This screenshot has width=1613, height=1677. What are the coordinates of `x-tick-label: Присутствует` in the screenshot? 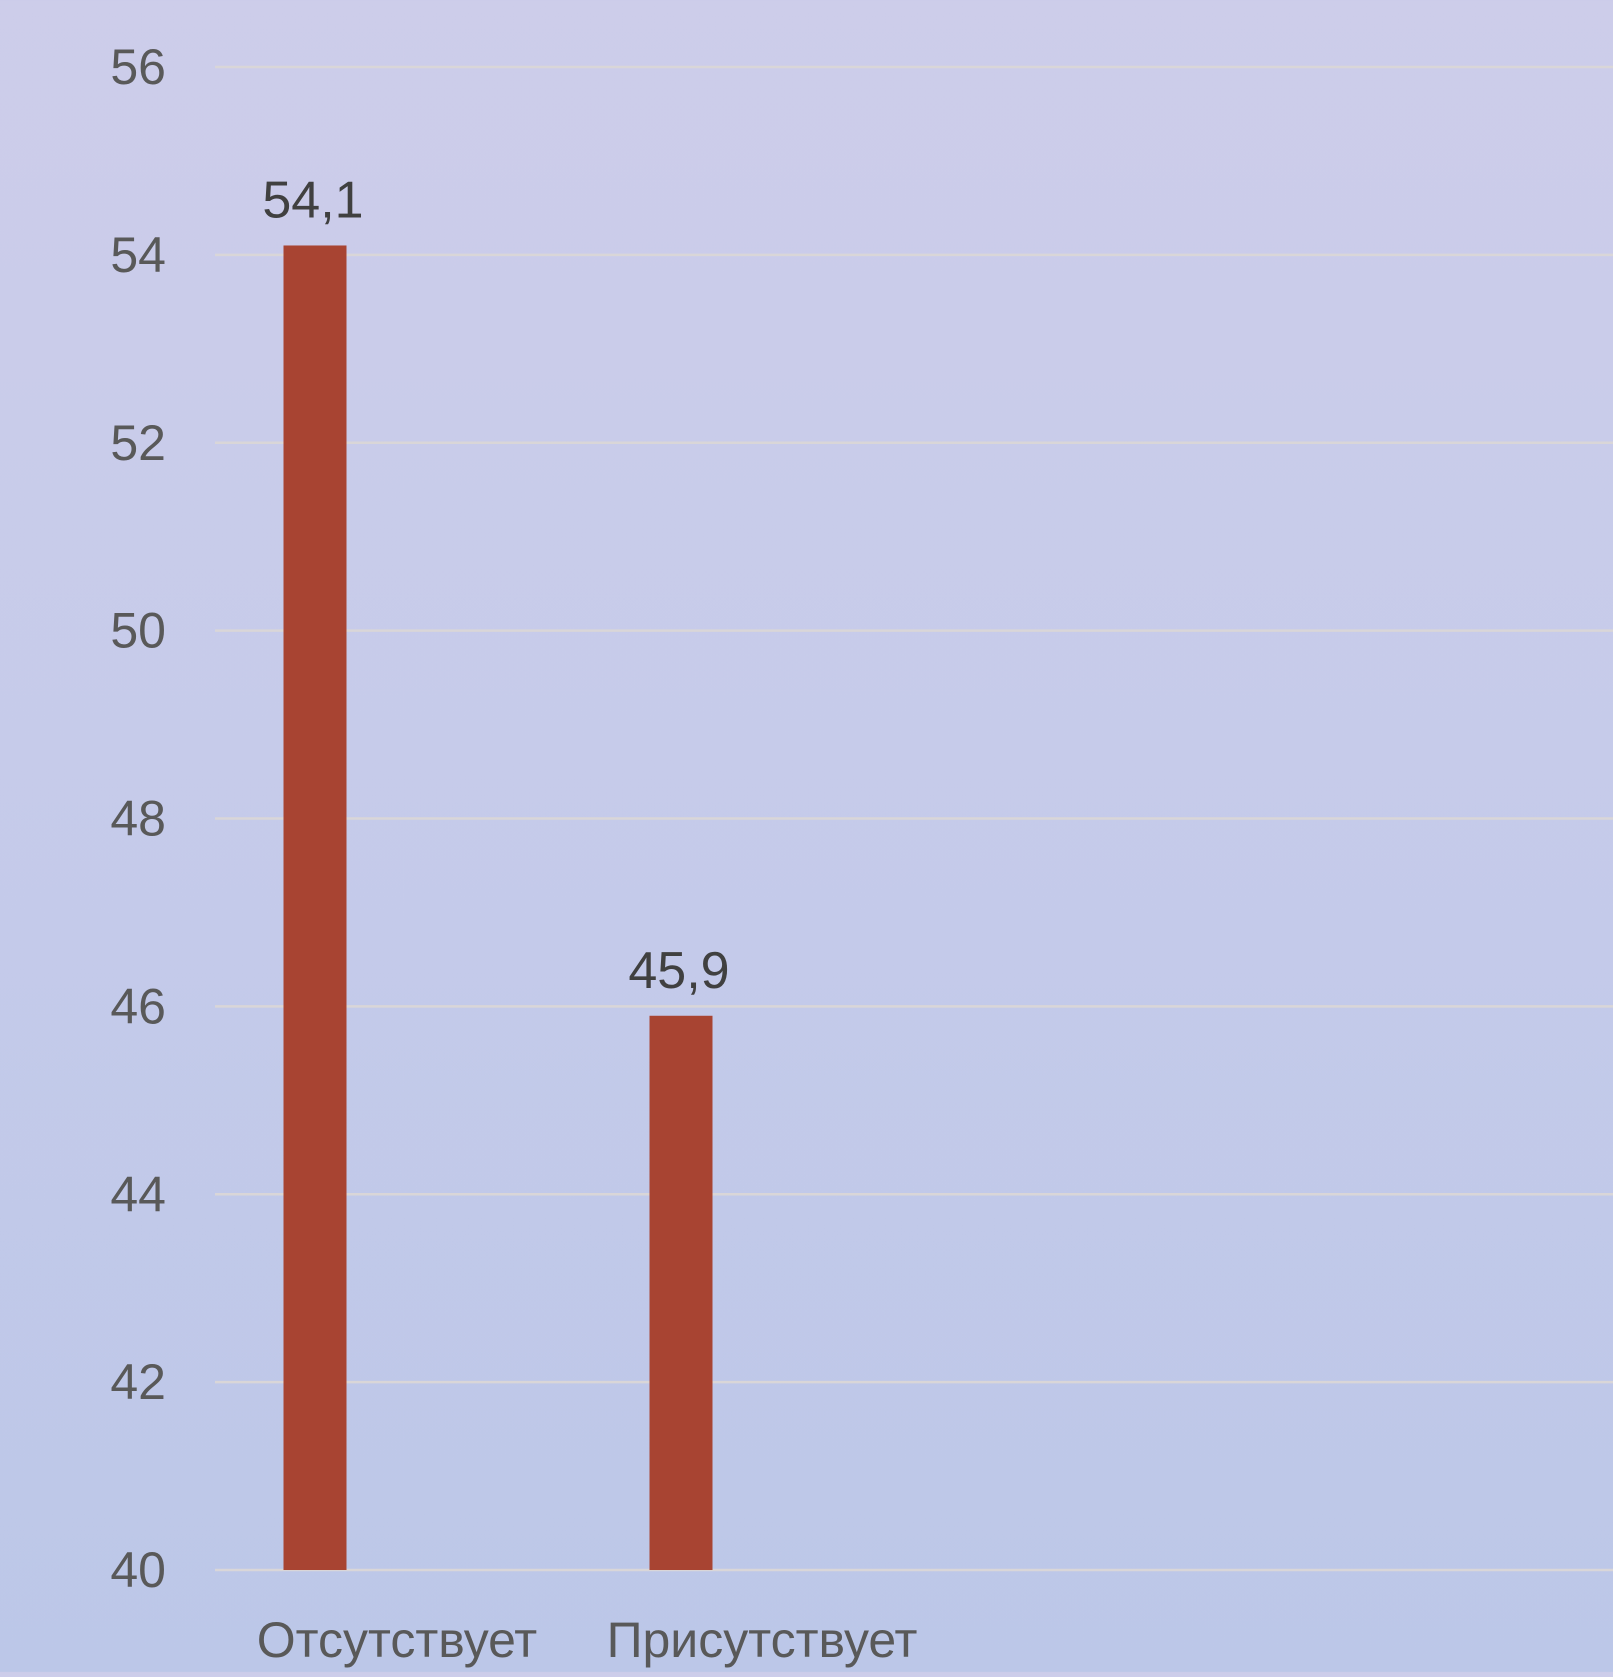 It's located at (762, 1640).